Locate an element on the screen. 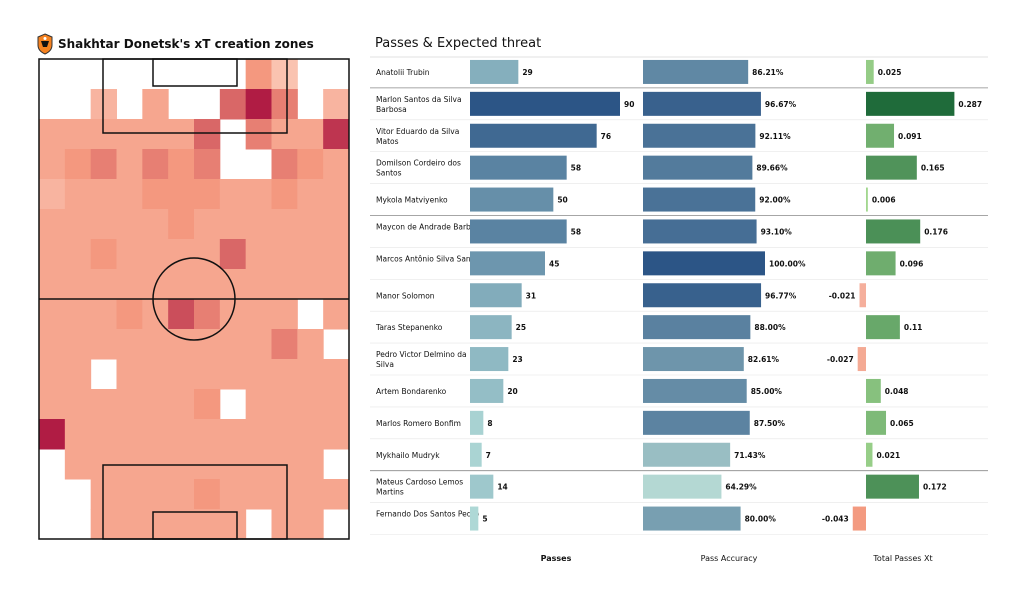 Image resolution: width=1024 pixels, height=602 pixels. passes-value-label: 5 is located at coordinates (484, 519).